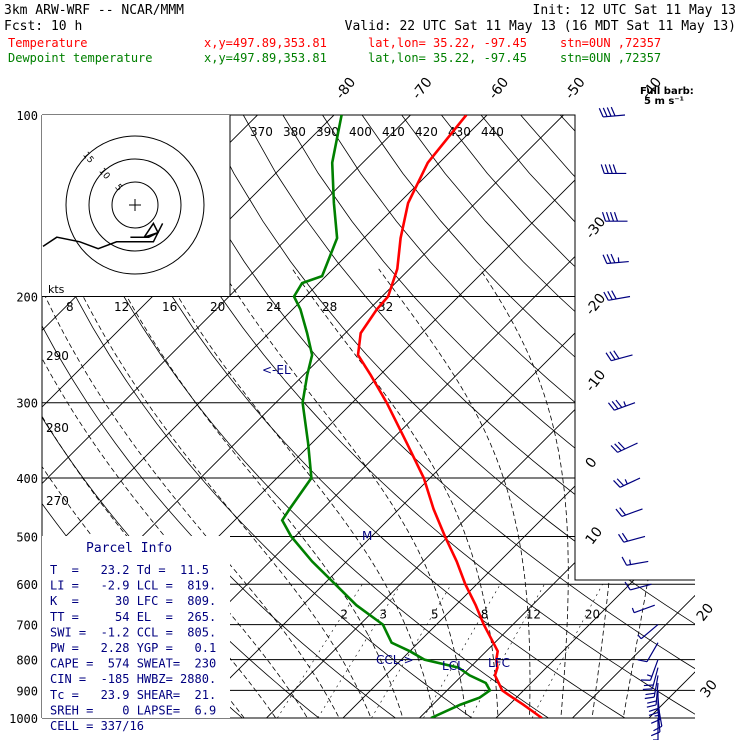 The image size is (740, 740). What do you see at coordinates (133, 679) in the screenshot?
I see `parcel-row: CIN = -185 HWBZ= 2880.` at bounding box center [133, 679].